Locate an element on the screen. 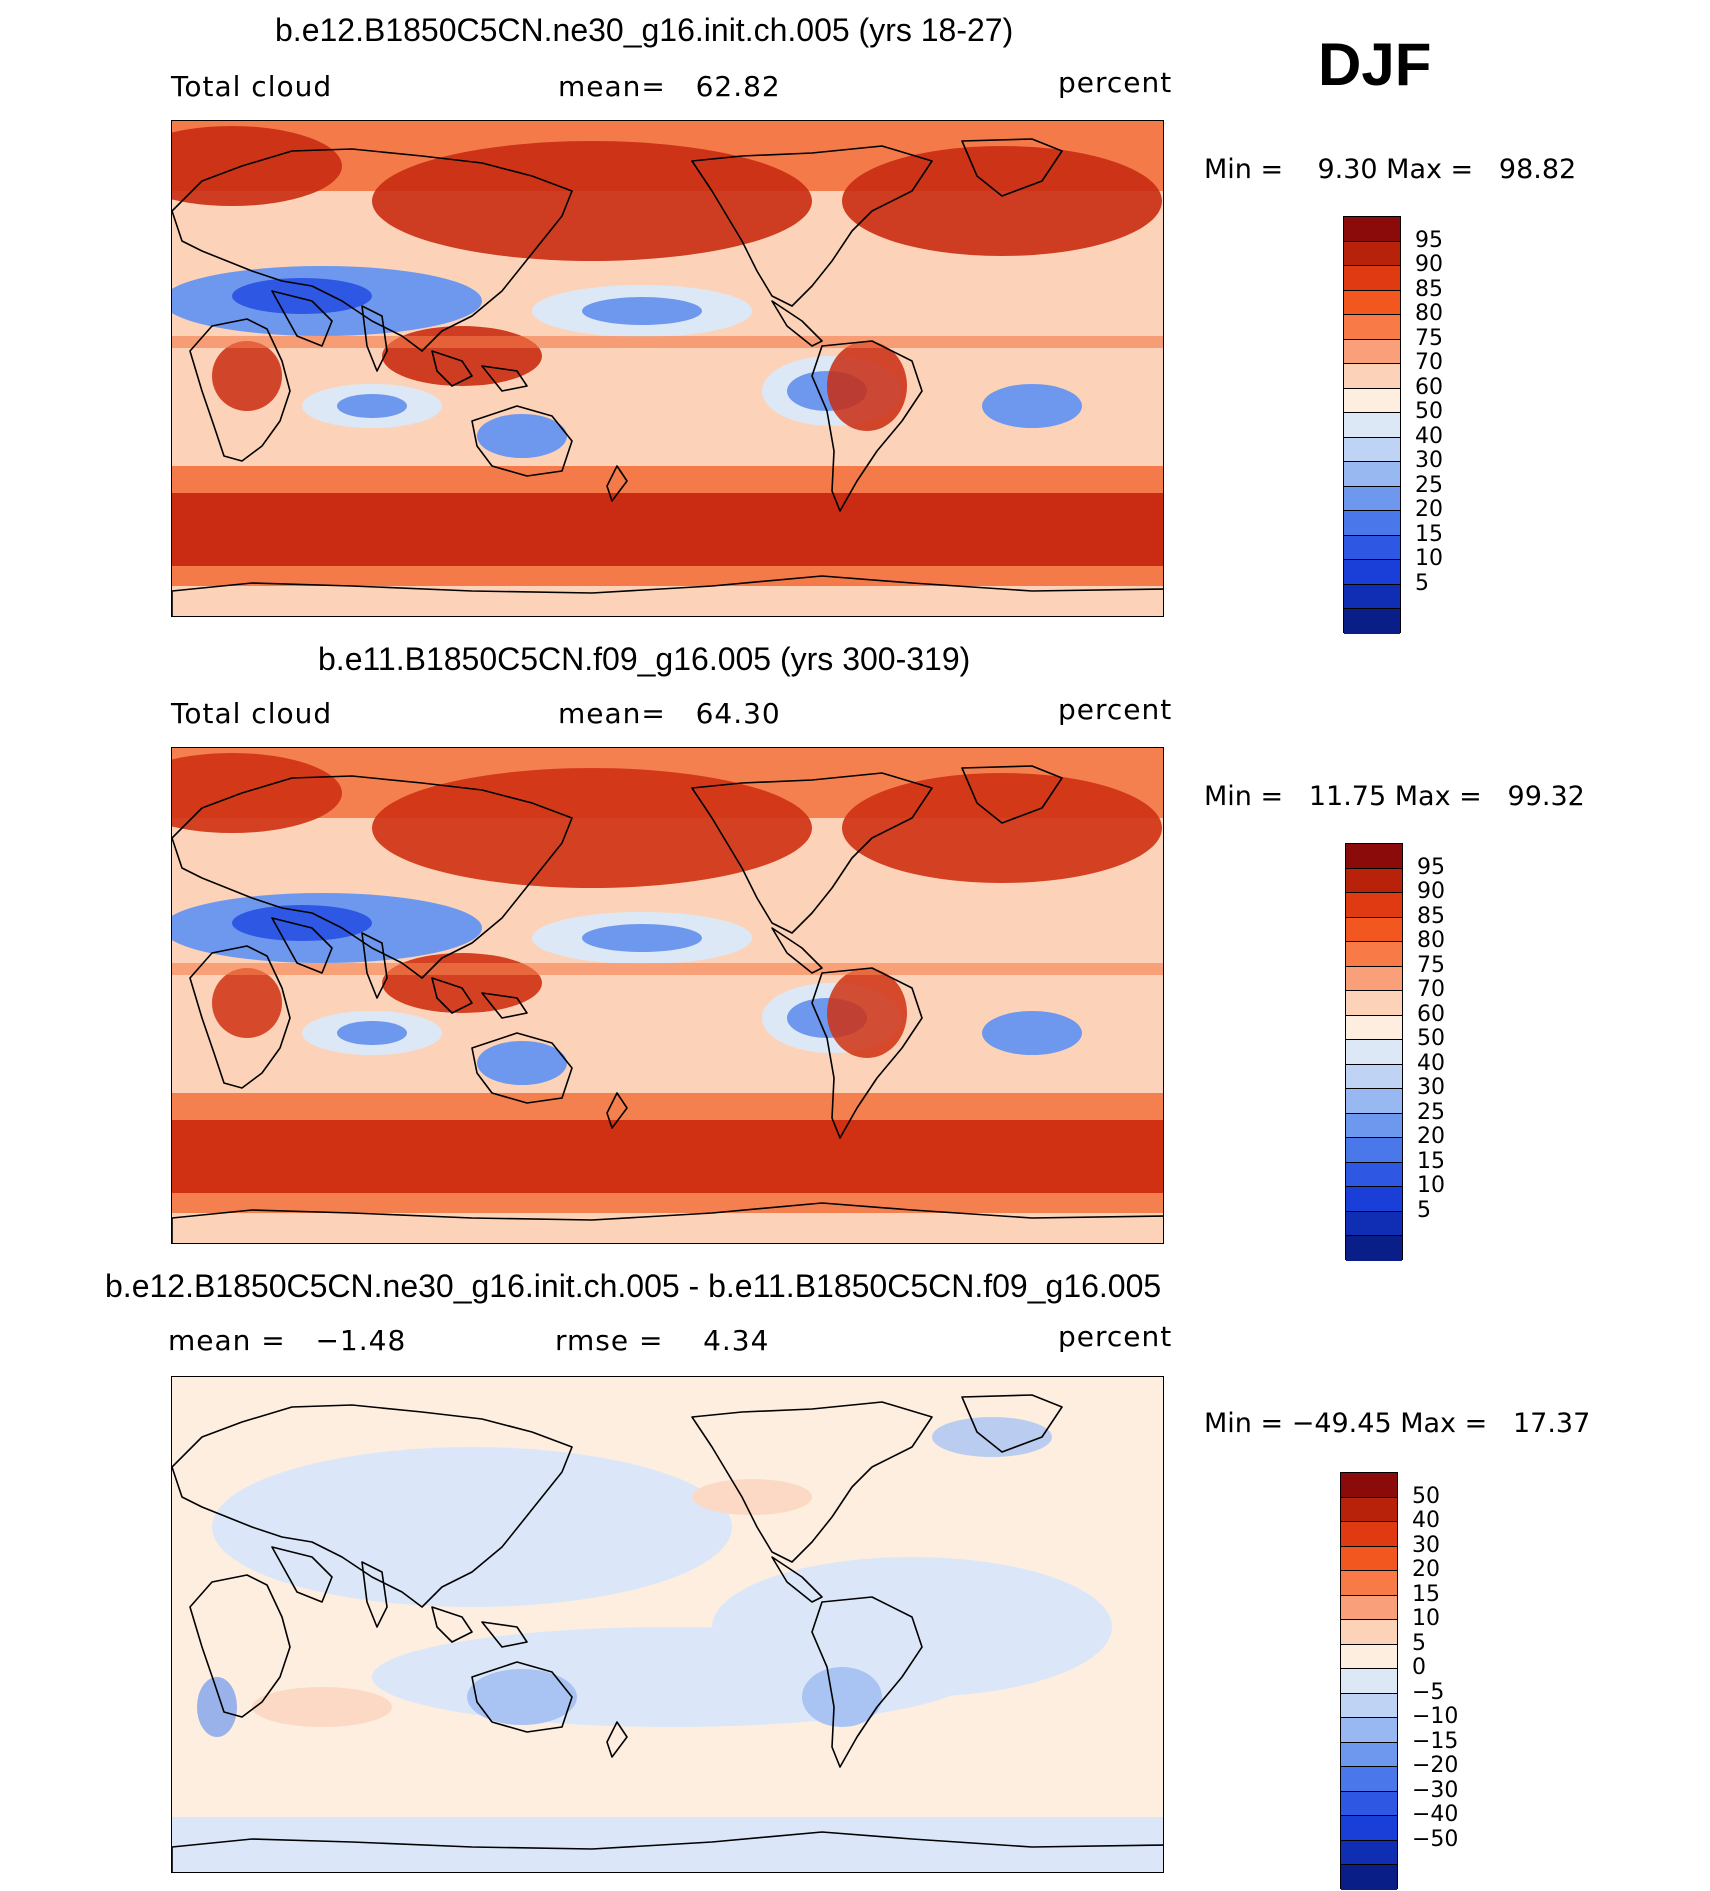 Image resolution: width=1710 pixels, height=1891 pixels. north-pacific-clear is located at coordinates (642, 938).